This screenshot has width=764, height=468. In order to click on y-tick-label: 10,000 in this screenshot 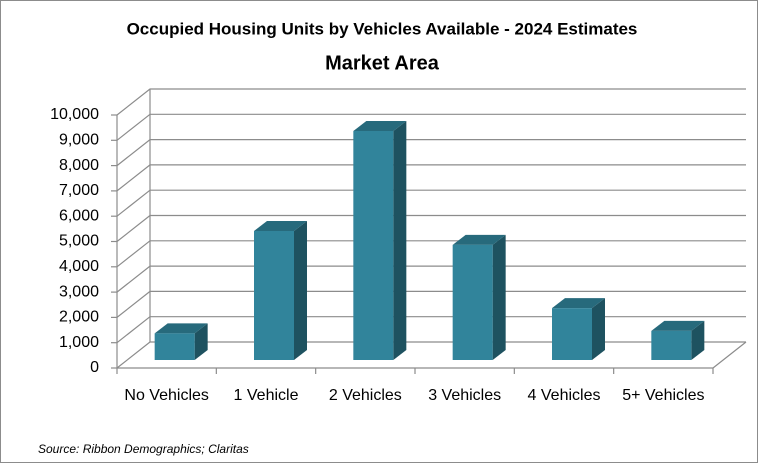, I will do `click(74, 114)`.